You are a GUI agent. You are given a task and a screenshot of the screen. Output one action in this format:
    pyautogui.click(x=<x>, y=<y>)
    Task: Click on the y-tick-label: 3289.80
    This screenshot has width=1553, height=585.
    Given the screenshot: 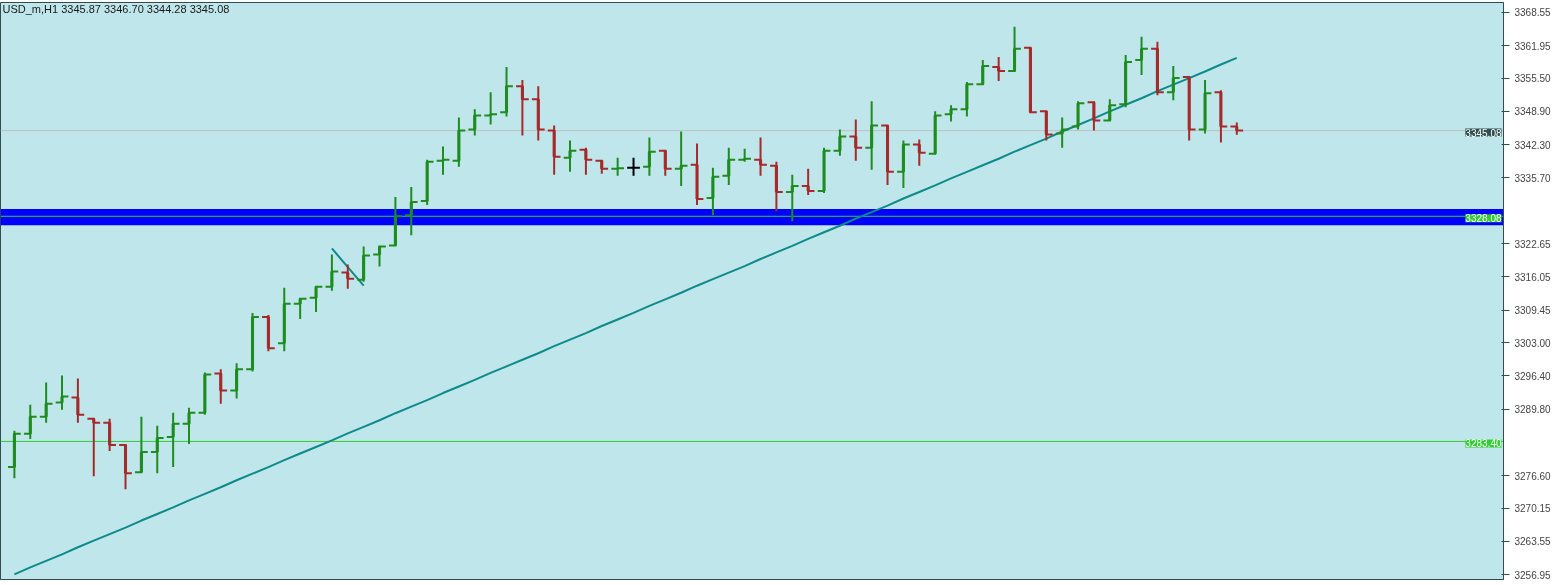 What is the action you would take?
    pyautogui.click(x=1533, y=410)
    